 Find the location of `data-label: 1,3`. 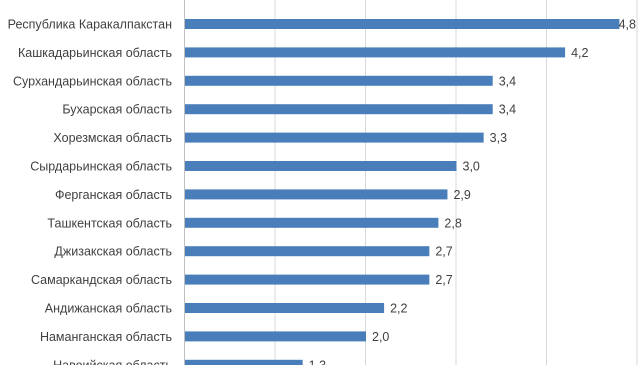

data-label: 1,3 is located at coordinates (317, 361).